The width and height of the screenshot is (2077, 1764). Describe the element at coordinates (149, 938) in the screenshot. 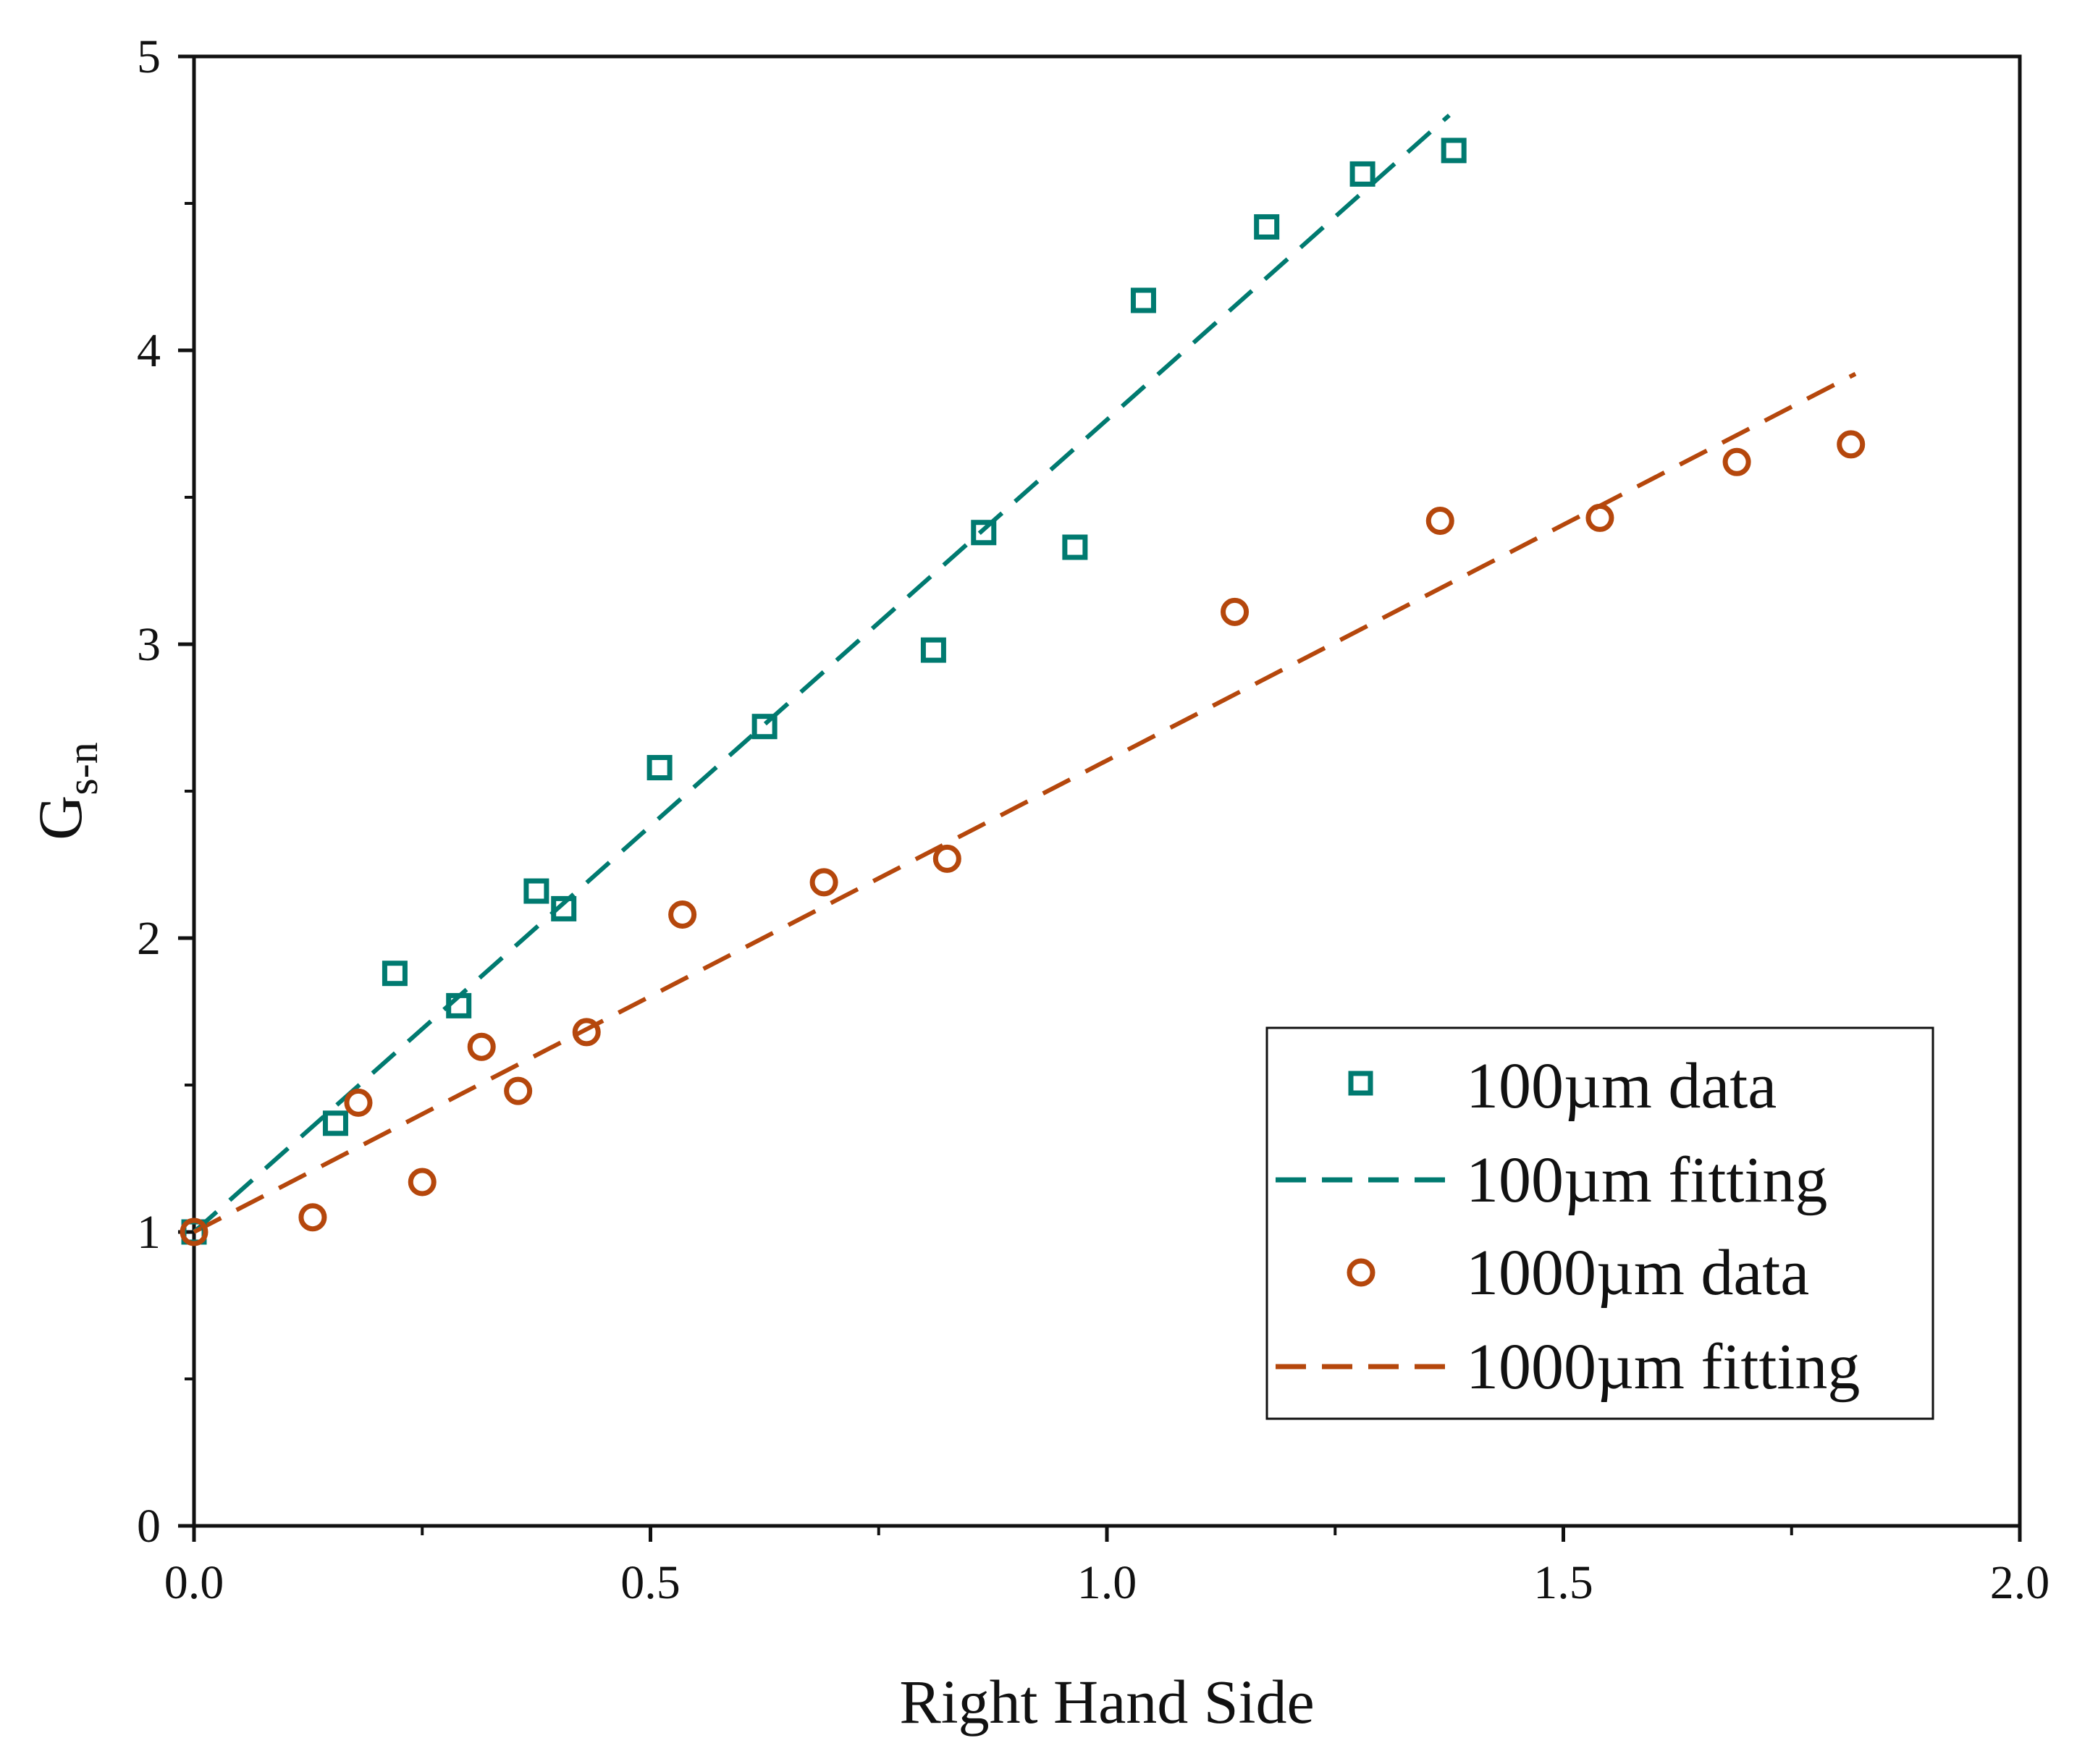

I see `y-tick-label: 2` at that location.